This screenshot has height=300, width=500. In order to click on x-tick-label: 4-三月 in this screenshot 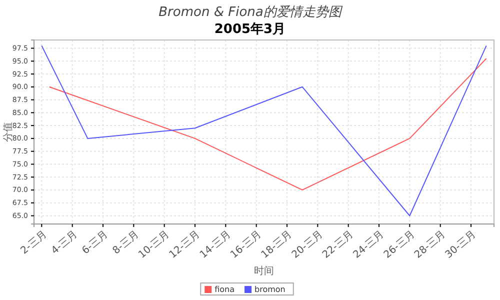, I will do `click(65, 242)`.